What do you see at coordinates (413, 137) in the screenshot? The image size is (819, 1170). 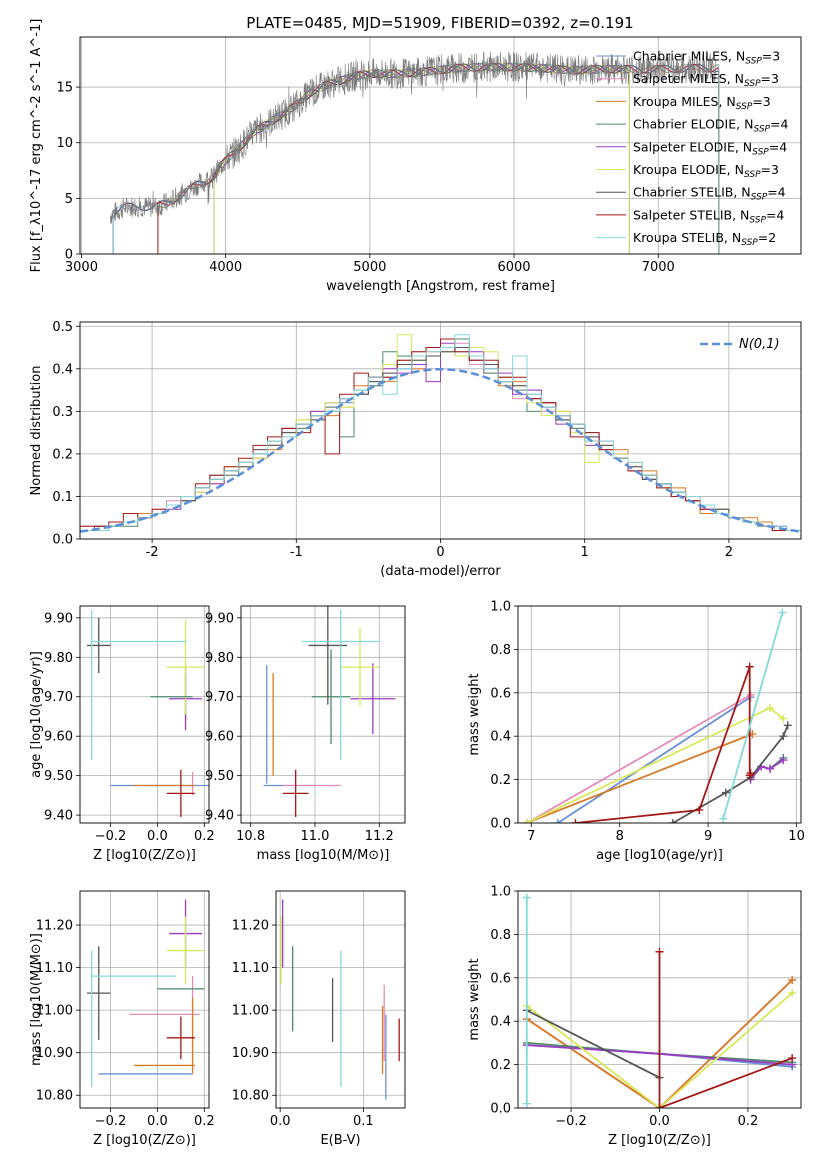 I see `observed-spectrum-line` at bounding box center [413, 137].